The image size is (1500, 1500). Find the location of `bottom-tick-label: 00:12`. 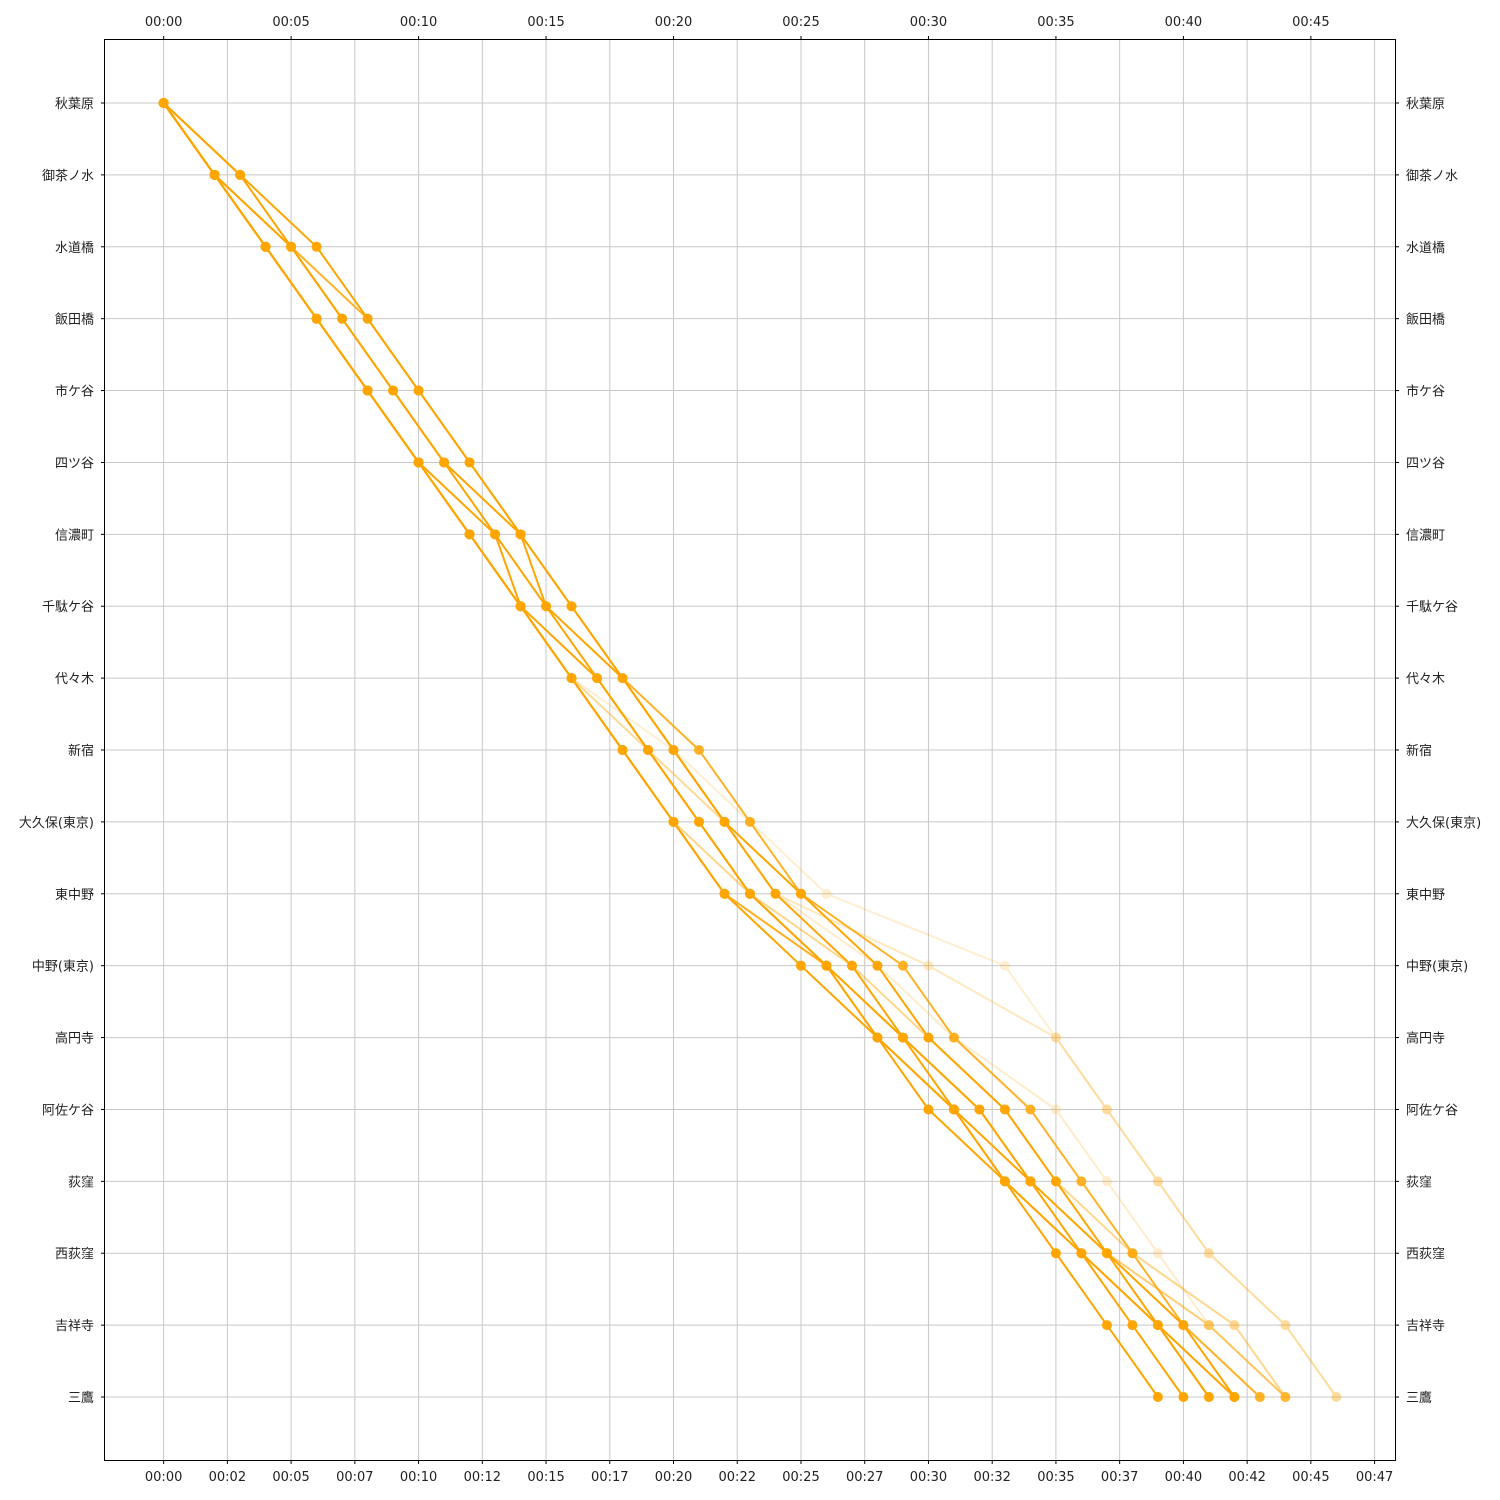

bottom-tick-label: 00:12 is located at coordinates (482, 1477).